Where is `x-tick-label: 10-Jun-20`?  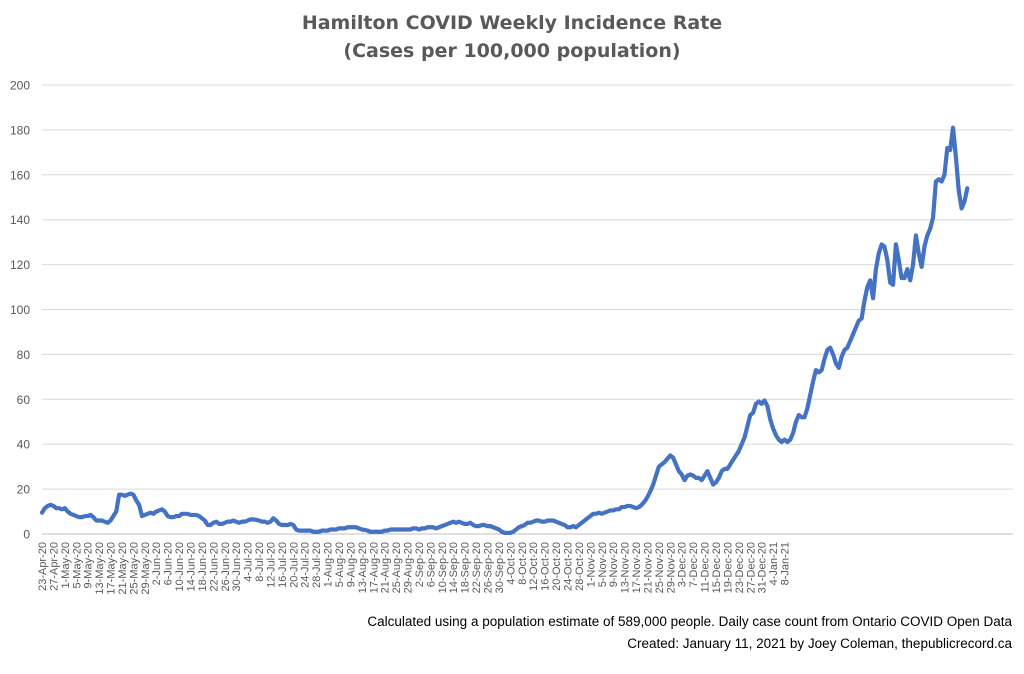 x-tick-label: 10-Jun-20 is located at coordinates (180, 567).